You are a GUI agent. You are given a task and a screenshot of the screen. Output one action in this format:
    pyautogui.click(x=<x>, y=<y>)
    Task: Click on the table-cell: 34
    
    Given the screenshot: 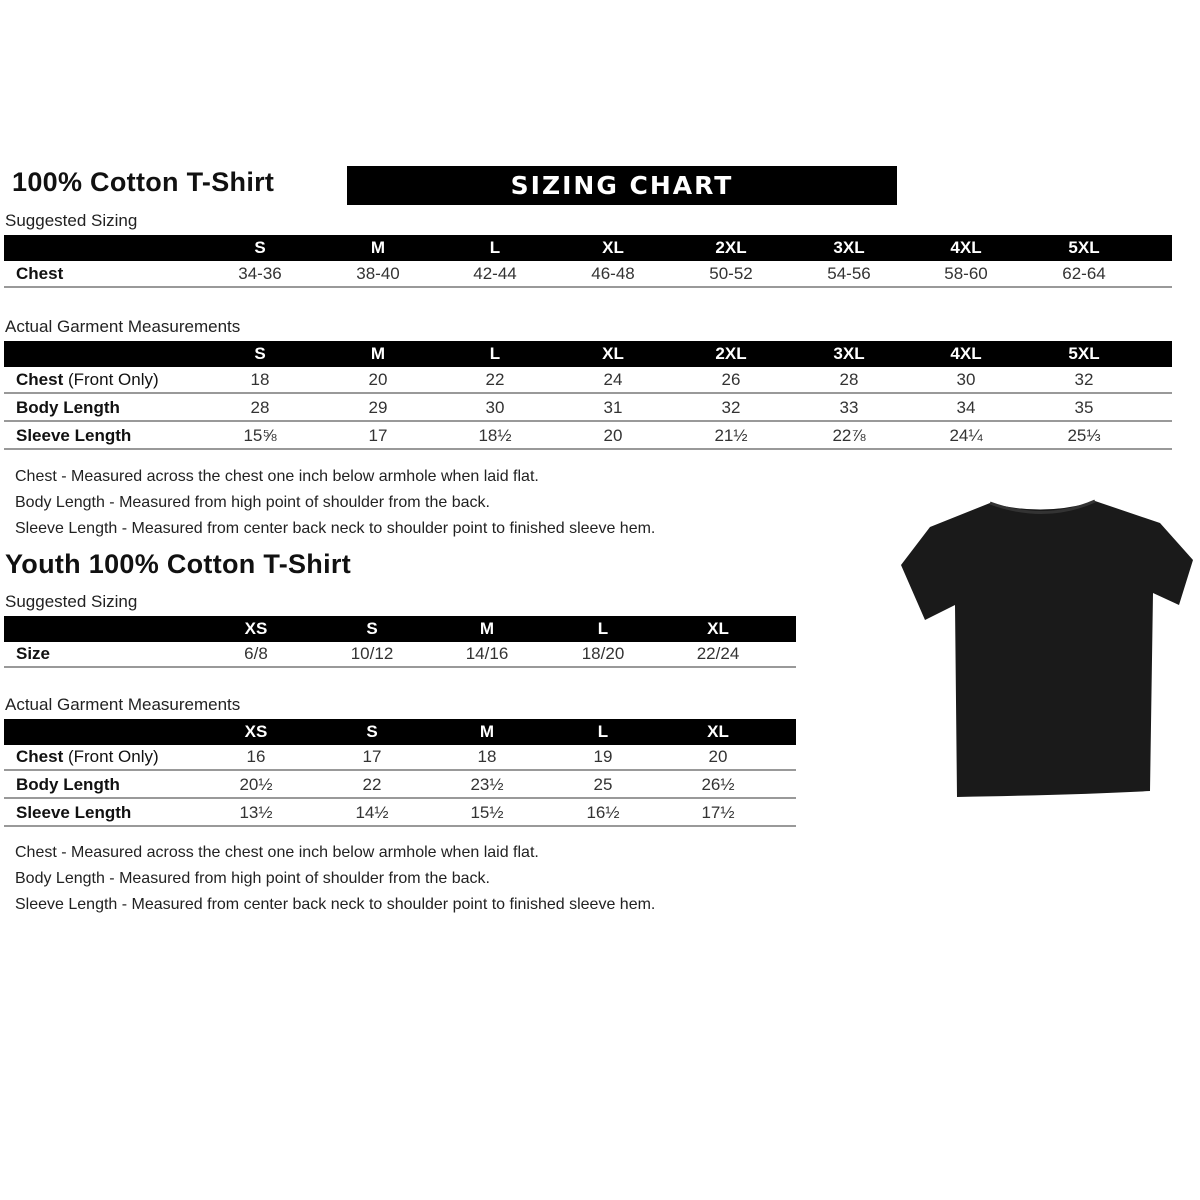 What is the action you would take?
    pyautogui.click(x=966, y=407)
    